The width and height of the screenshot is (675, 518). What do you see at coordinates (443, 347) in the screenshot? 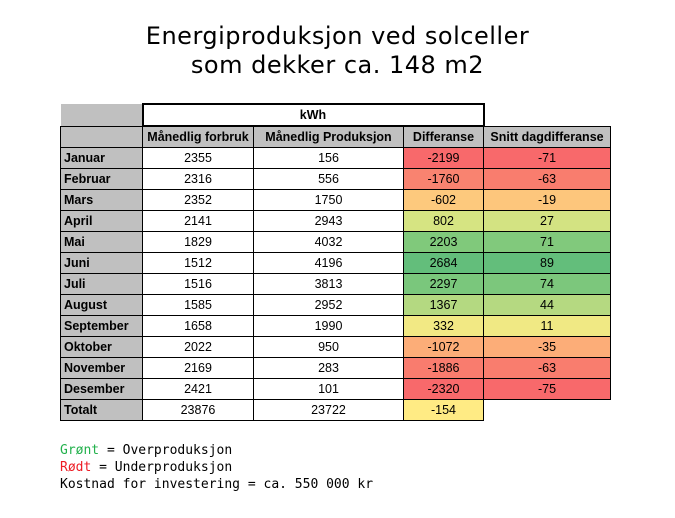
I see `differanse-cell: -1072` at bounding box center [443, 347].